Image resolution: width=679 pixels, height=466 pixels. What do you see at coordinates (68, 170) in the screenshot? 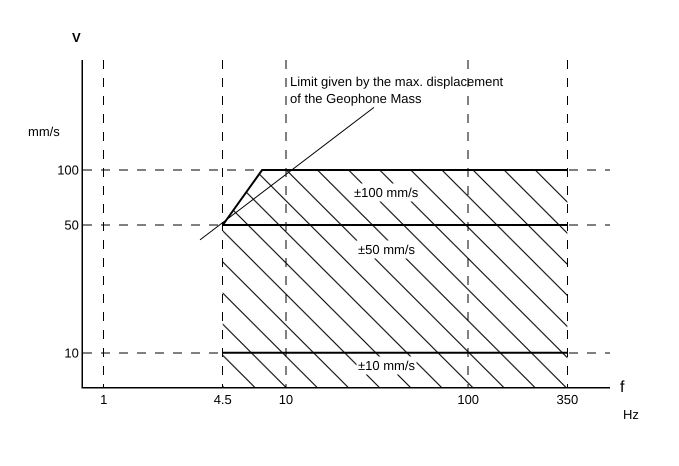
I see `y-tick-label: 100` at bounding box center [68, 170].